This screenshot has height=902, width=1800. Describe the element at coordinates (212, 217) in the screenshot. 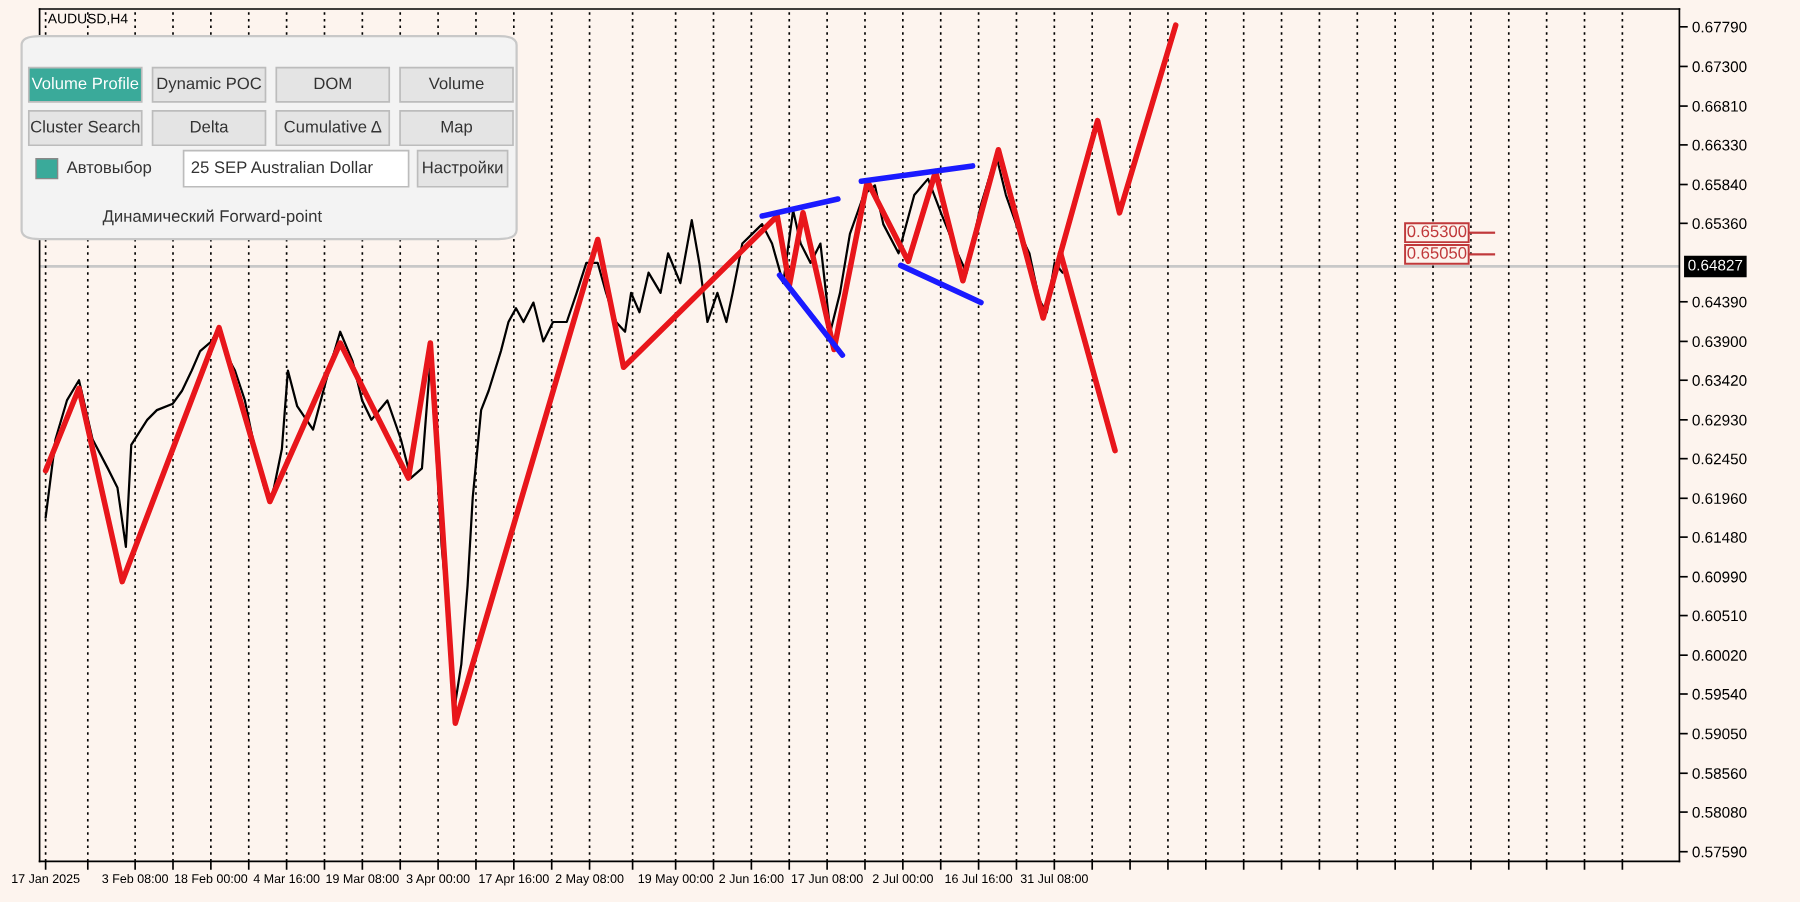

I see `annotation: Динамический Forward-point` at that location.